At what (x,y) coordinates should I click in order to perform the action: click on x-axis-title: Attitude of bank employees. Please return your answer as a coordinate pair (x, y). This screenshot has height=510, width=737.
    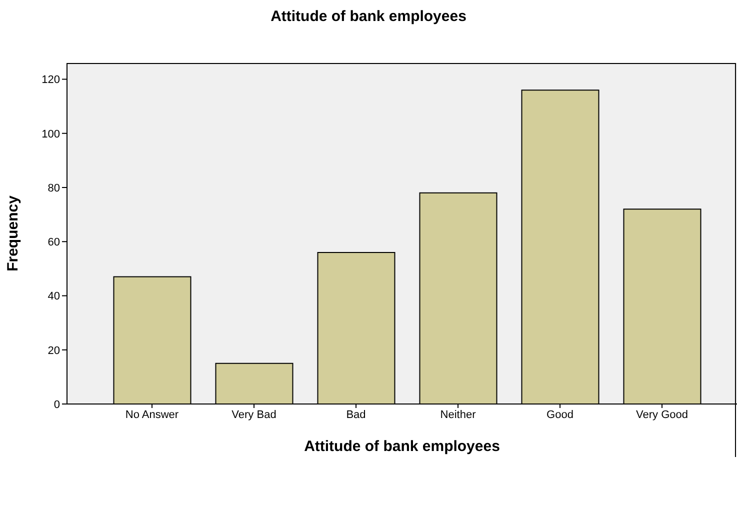
    Looking at the image, I should click on (402, 446).